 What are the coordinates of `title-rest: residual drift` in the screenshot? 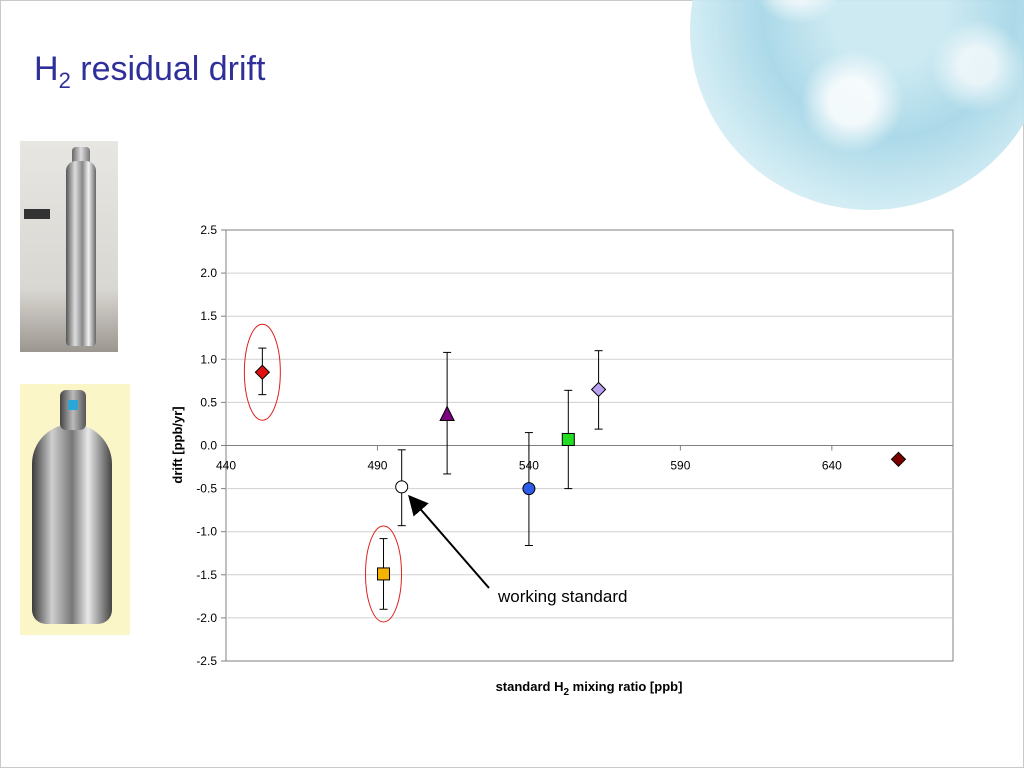 It's located at (168, 69).